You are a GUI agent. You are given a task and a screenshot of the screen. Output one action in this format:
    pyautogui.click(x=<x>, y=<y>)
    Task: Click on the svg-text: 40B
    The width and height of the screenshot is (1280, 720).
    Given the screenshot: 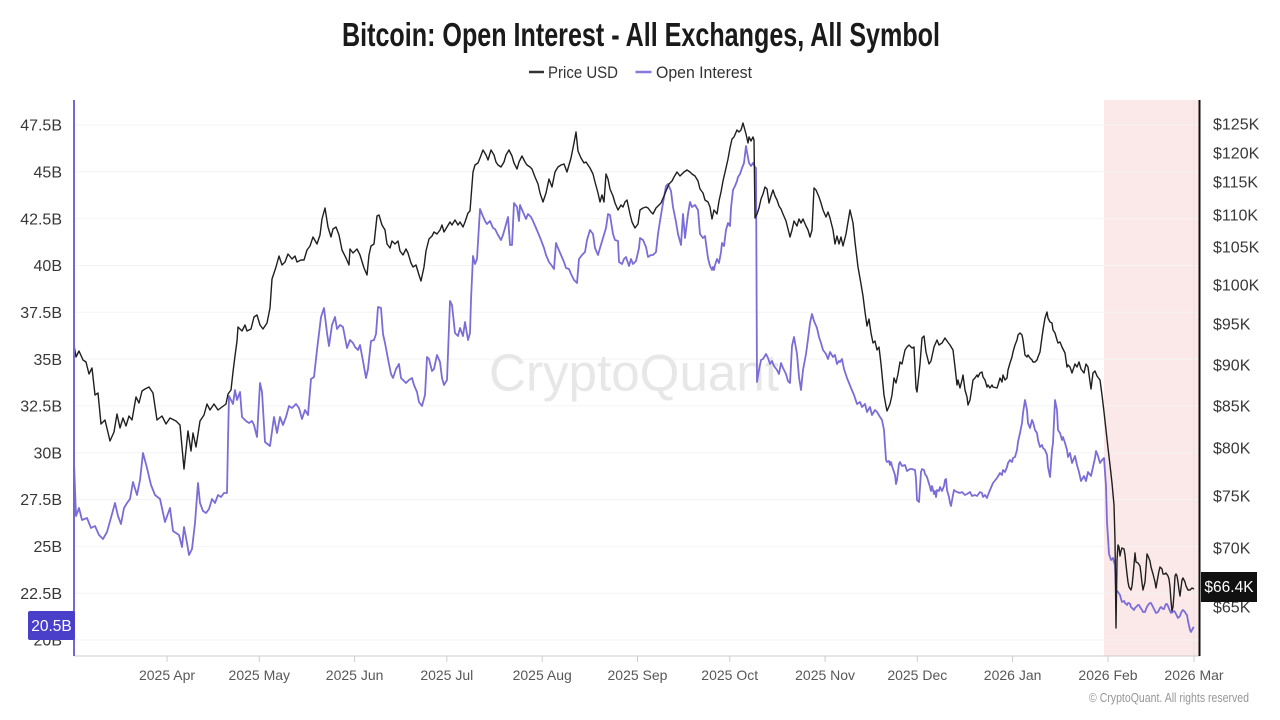 What is the action you would take?
    pyautogui.click(x=48, y=266)
    